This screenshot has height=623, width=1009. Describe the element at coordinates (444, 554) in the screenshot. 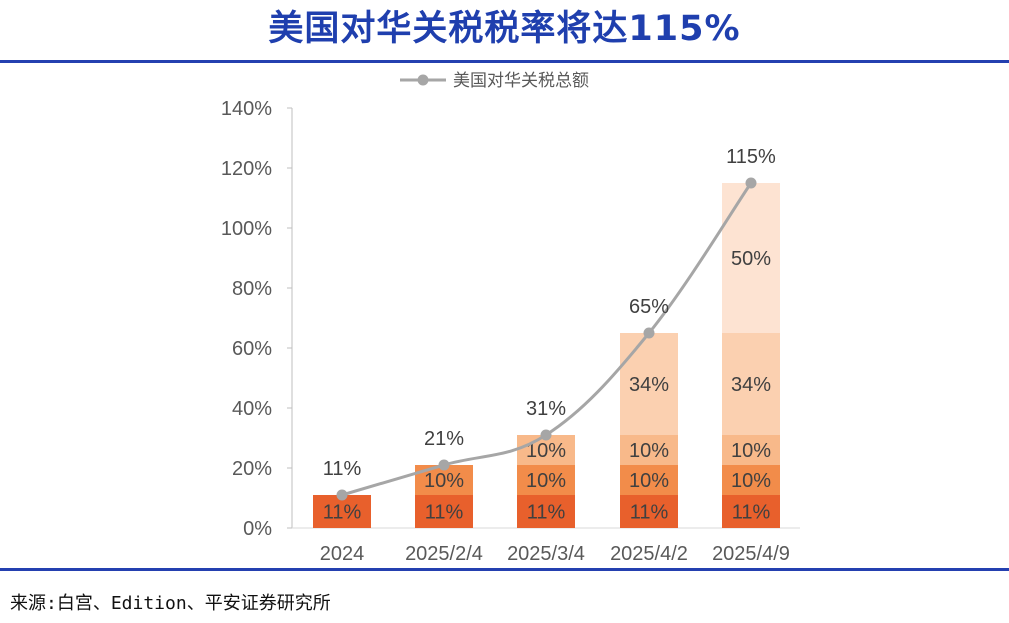

I see `x-tick-label: 2025/2/4` at that location.